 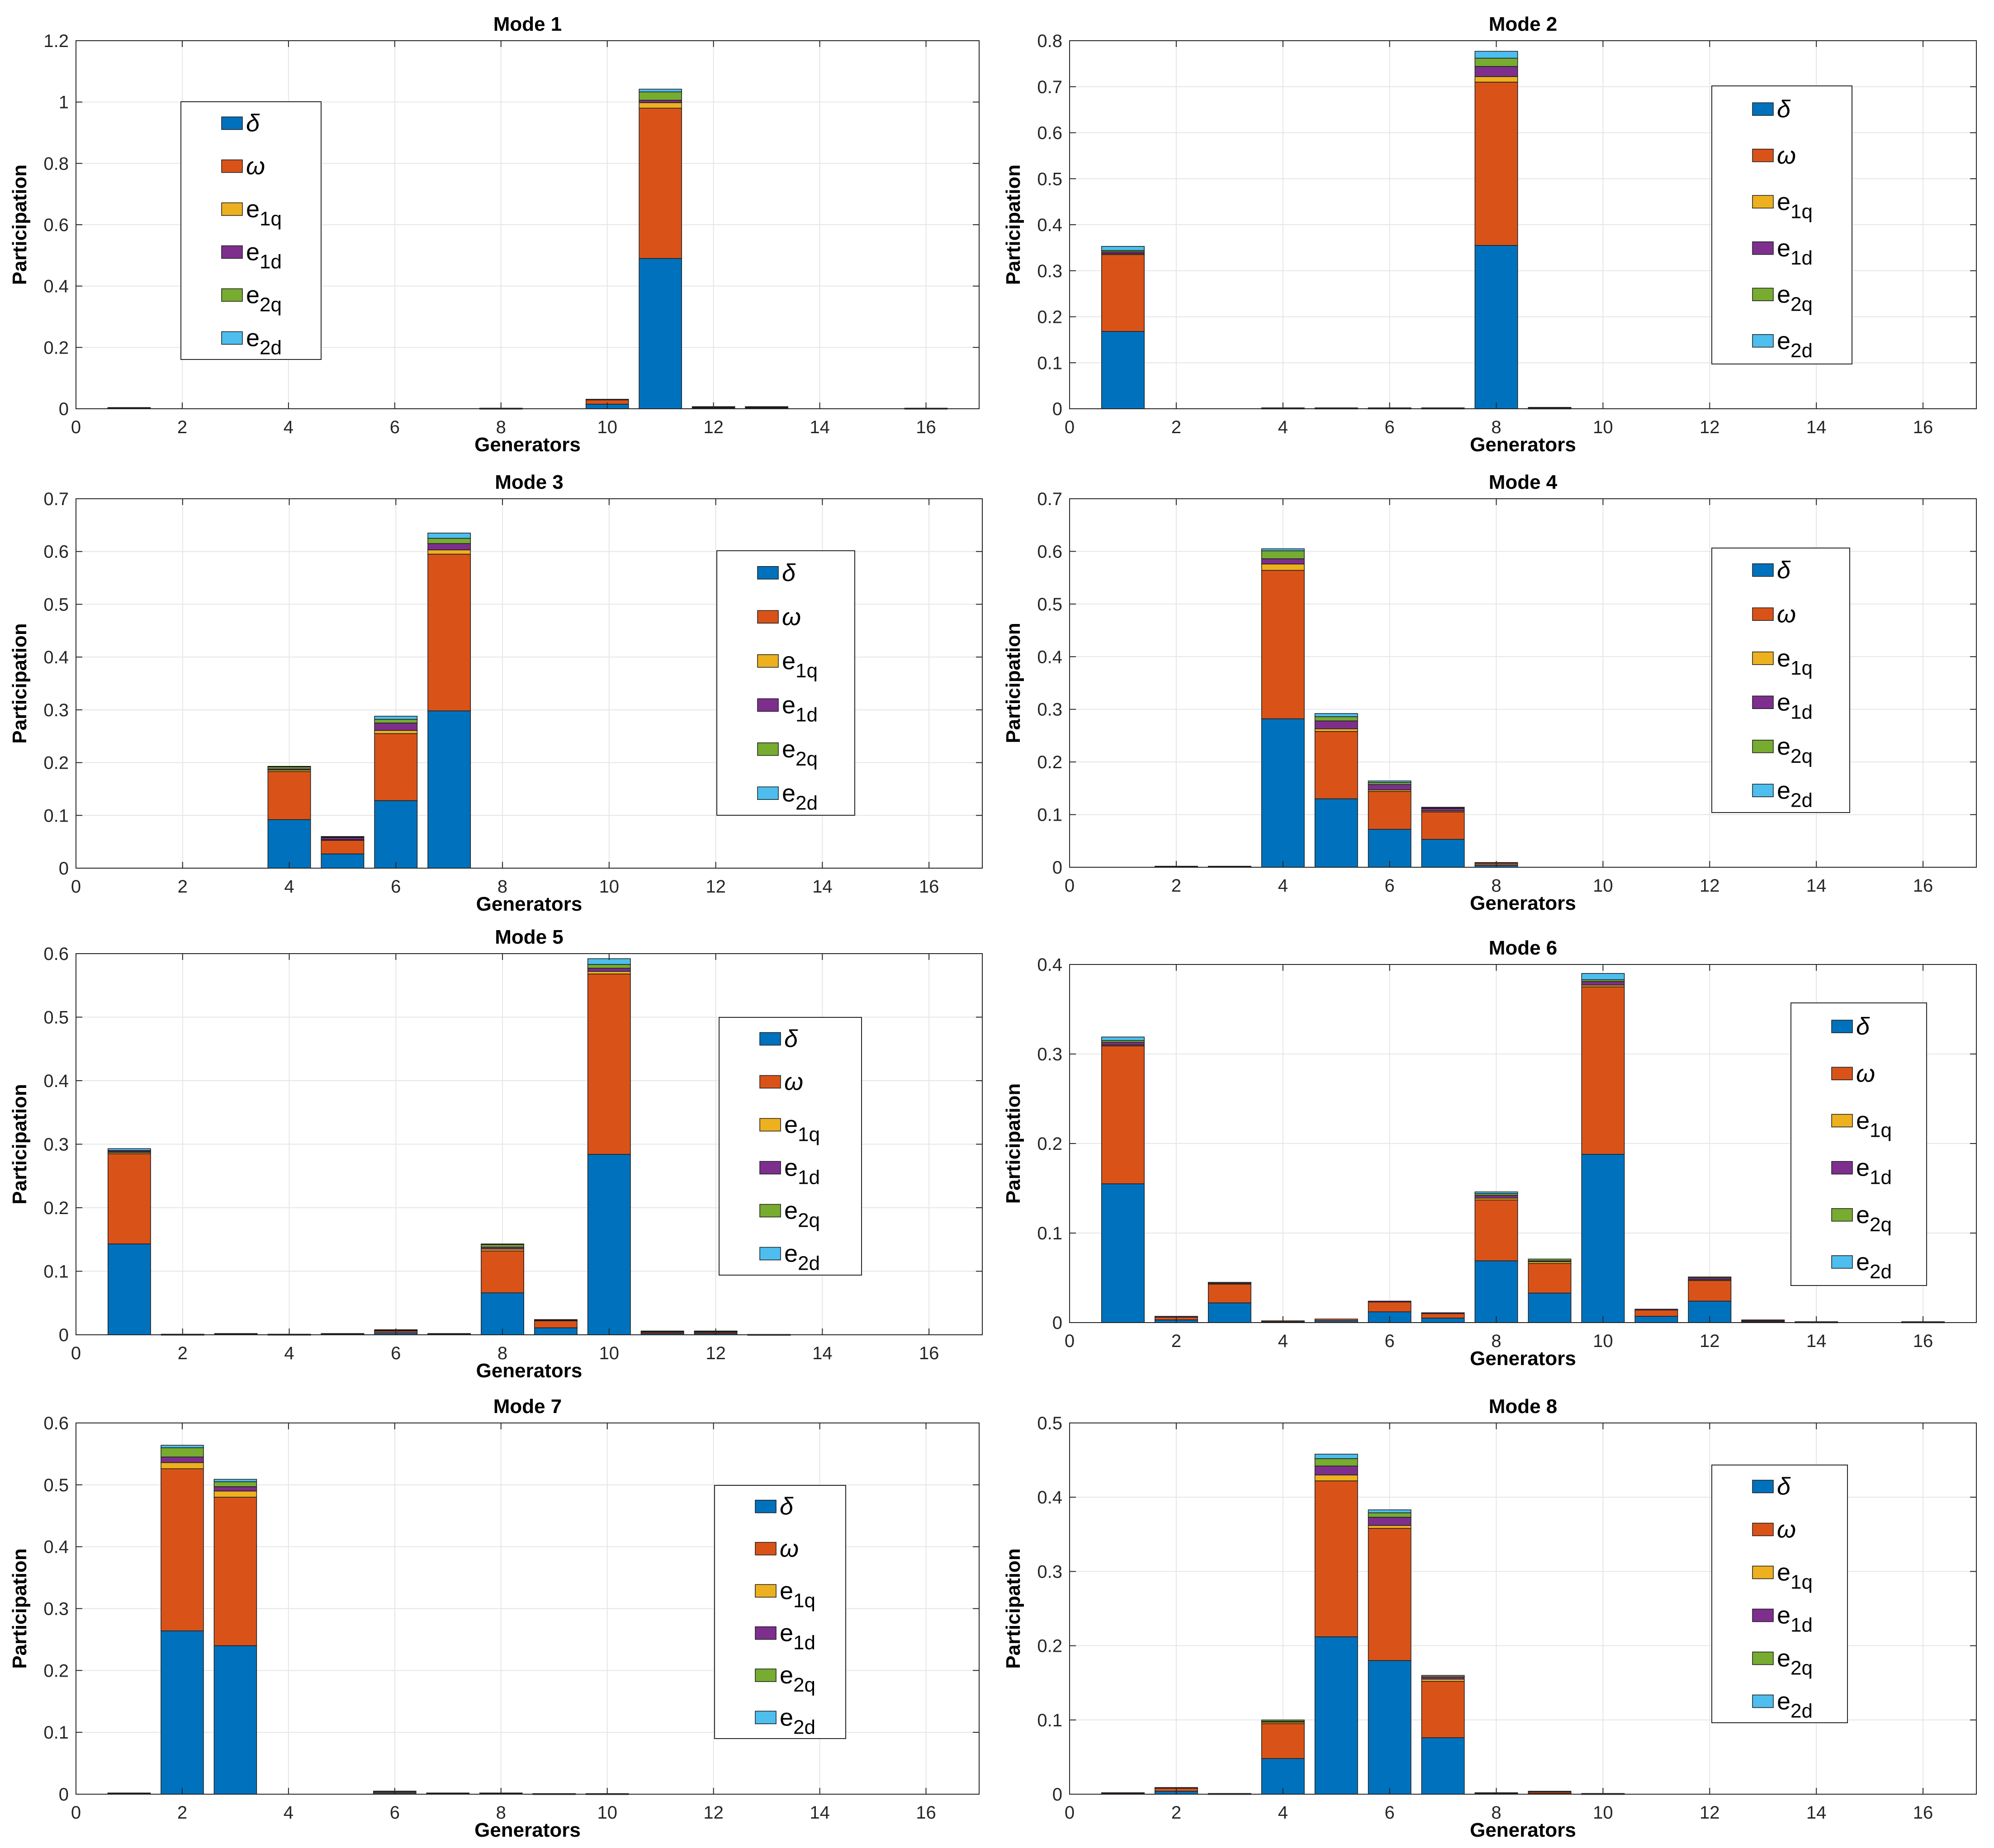 What do you see at coordinates (1795, 750) in the screenshot?
I see `legend-label: e2q` at bounding box center [1795, 750].